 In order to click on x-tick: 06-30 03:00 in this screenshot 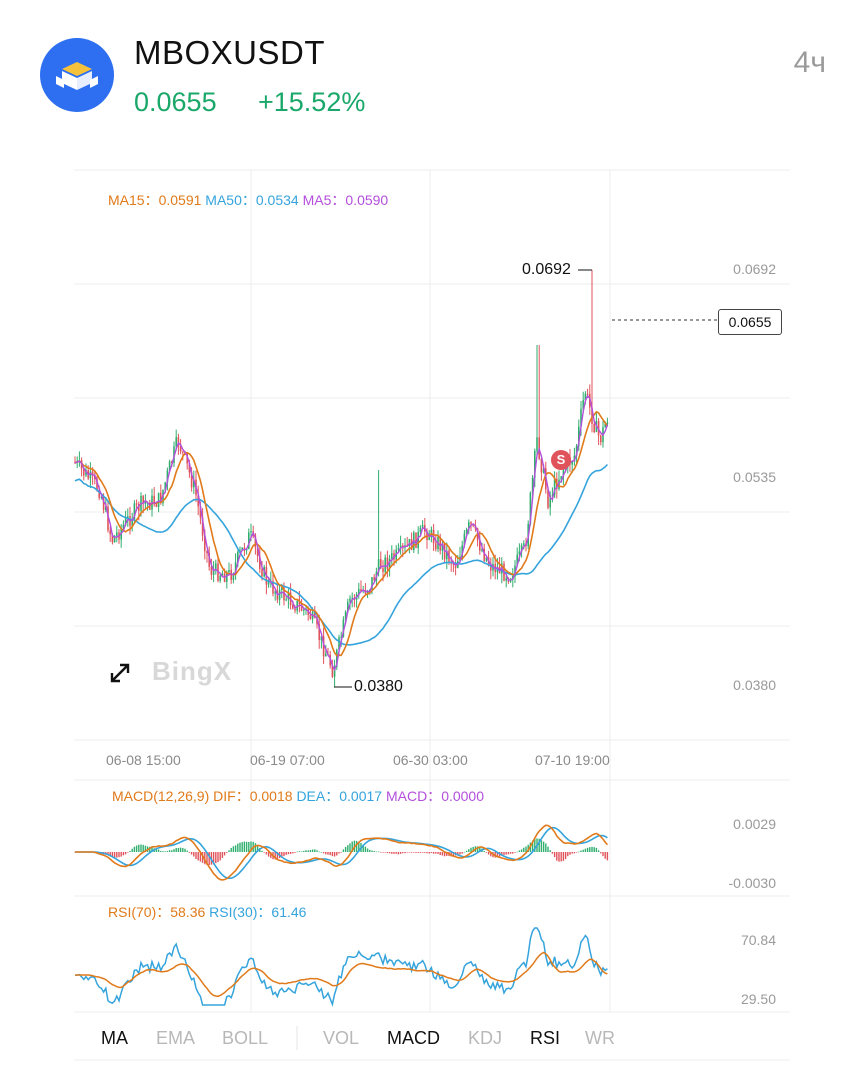, I will do `click(430, 760)`.